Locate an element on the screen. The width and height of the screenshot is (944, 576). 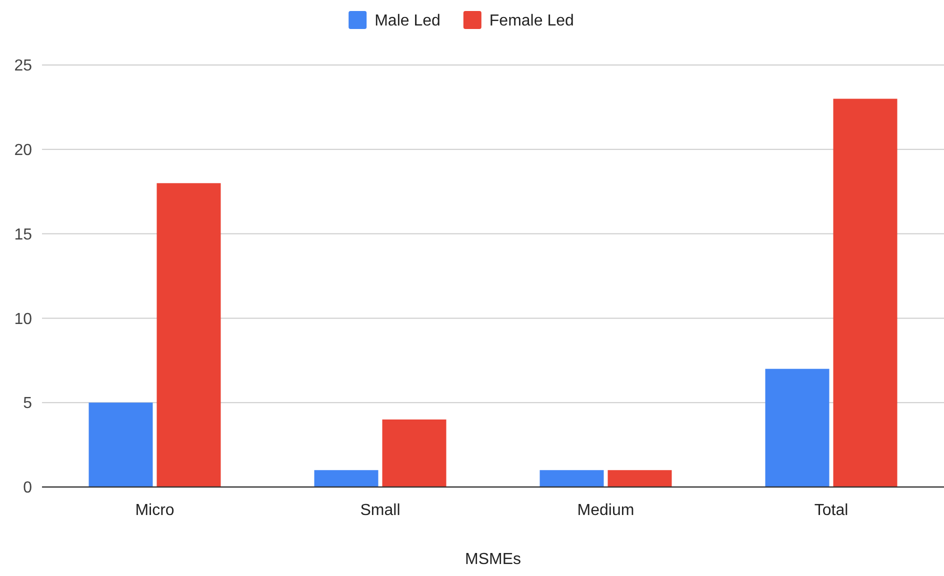
x-tick-label: Small is located at coordinates (380, 510).